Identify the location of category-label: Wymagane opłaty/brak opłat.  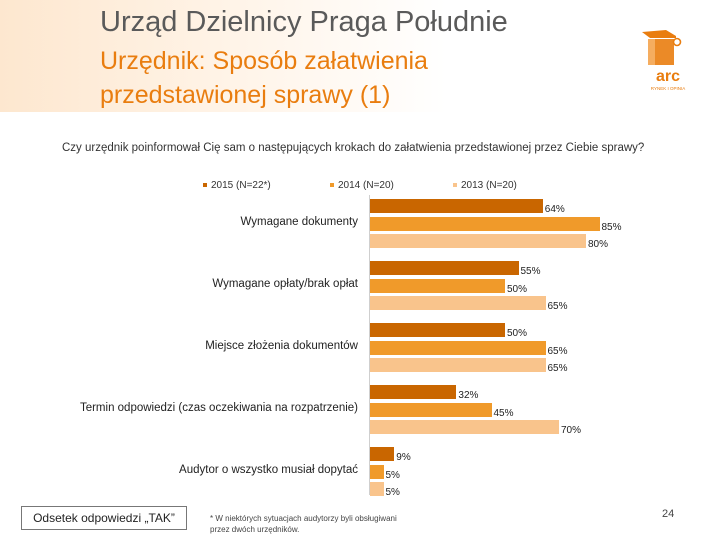
(285, 283).